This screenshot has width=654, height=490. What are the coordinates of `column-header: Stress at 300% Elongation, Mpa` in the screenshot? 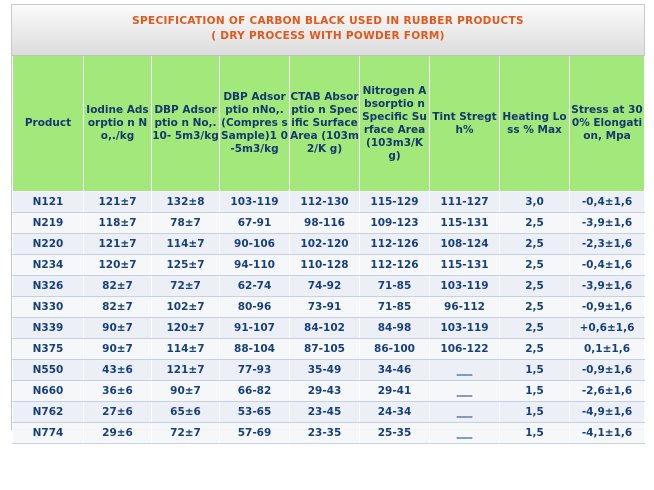 It's located at (607, 124).